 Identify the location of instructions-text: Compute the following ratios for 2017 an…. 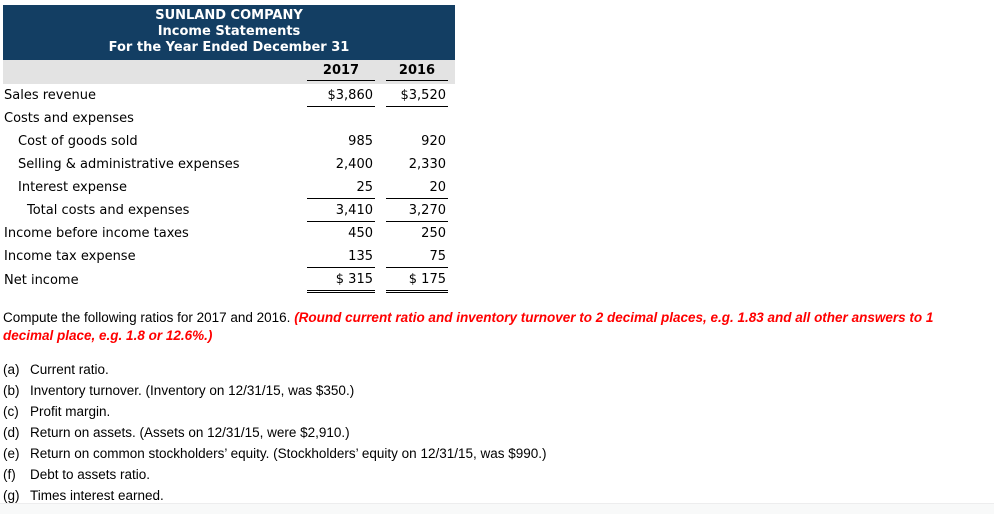
(149, 317).